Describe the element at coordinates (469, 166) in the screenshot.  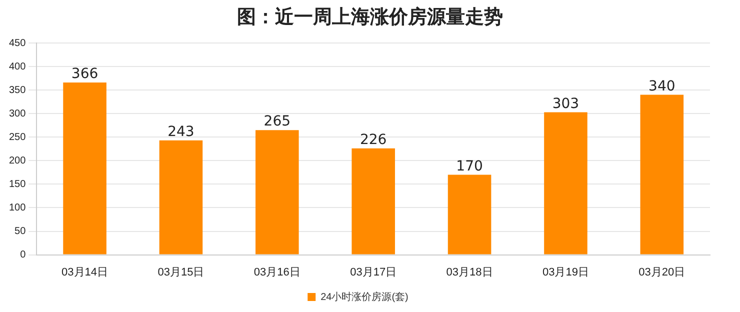
I see `data-label: 170` at that location.